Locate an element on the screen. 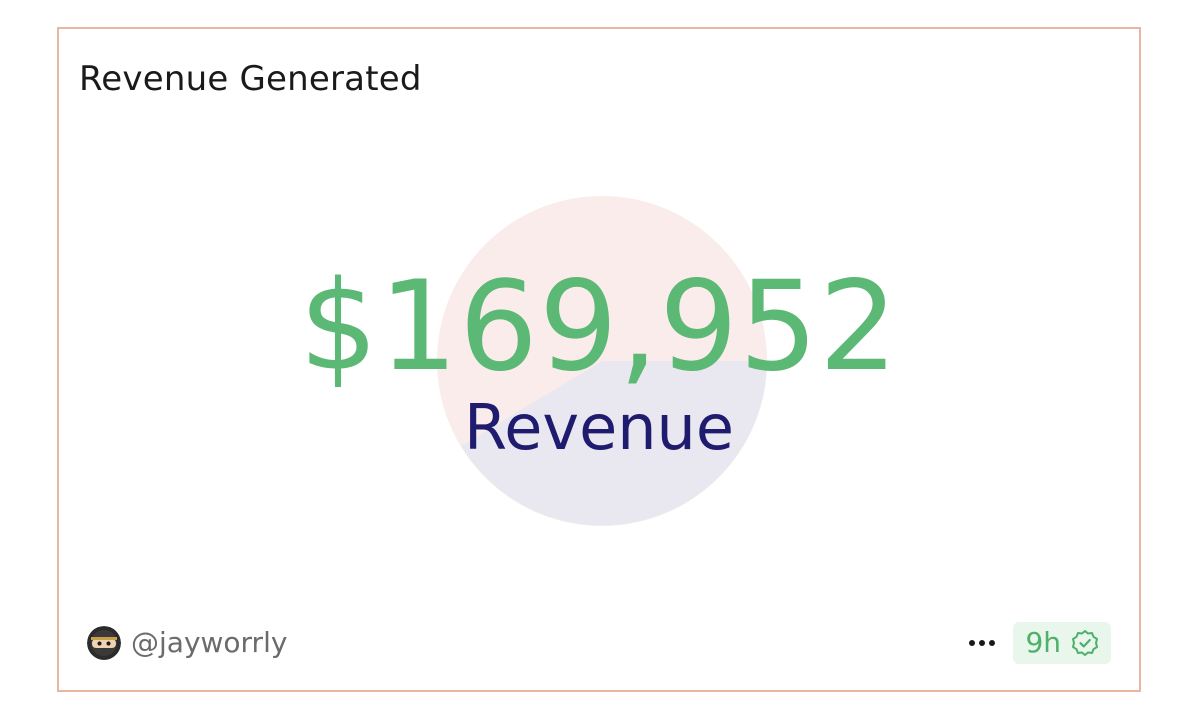  username: @jayworrly is located at coordinates (209, 642).